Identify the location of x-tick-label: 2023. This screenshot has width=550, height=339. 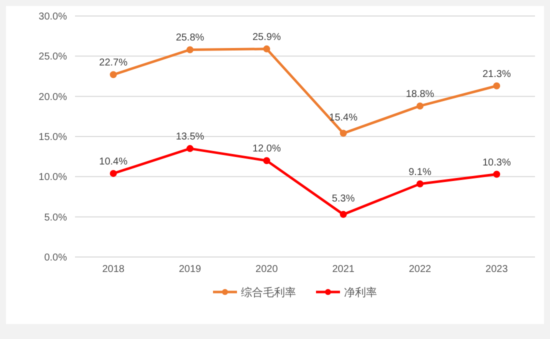
(497, 269).